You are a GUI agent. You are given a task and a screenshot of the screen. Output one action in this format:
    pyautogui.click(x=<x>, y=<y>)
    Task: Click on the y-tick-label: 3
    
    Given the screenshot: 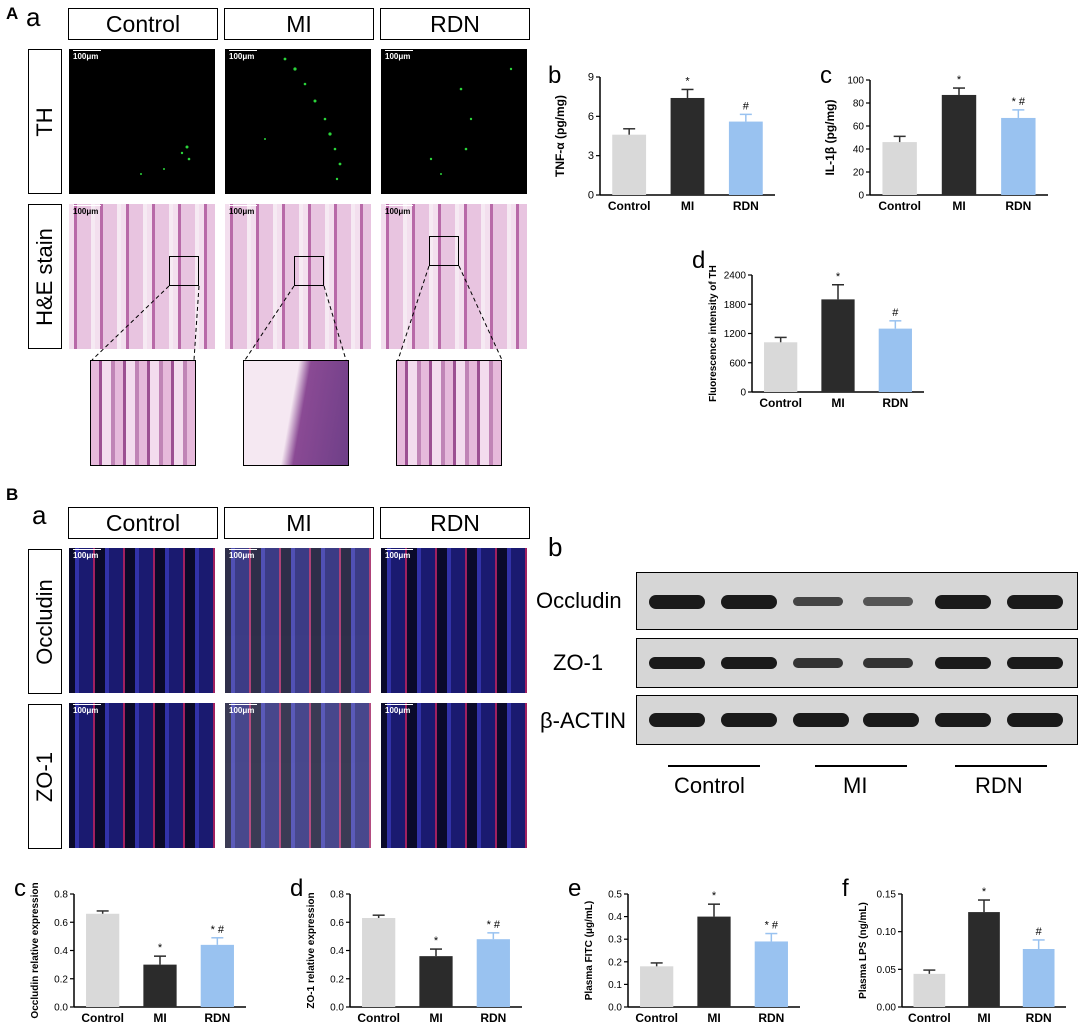 What is the action you would take?
    pyautogui.click(x=591, y=156)
    